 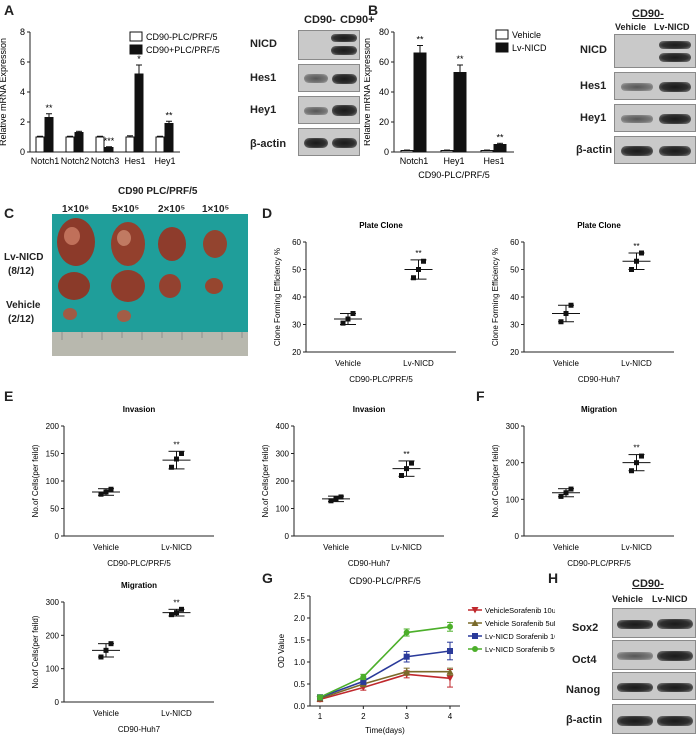 I want to click on panel-letter-g: G, so click(x=267, y=578).